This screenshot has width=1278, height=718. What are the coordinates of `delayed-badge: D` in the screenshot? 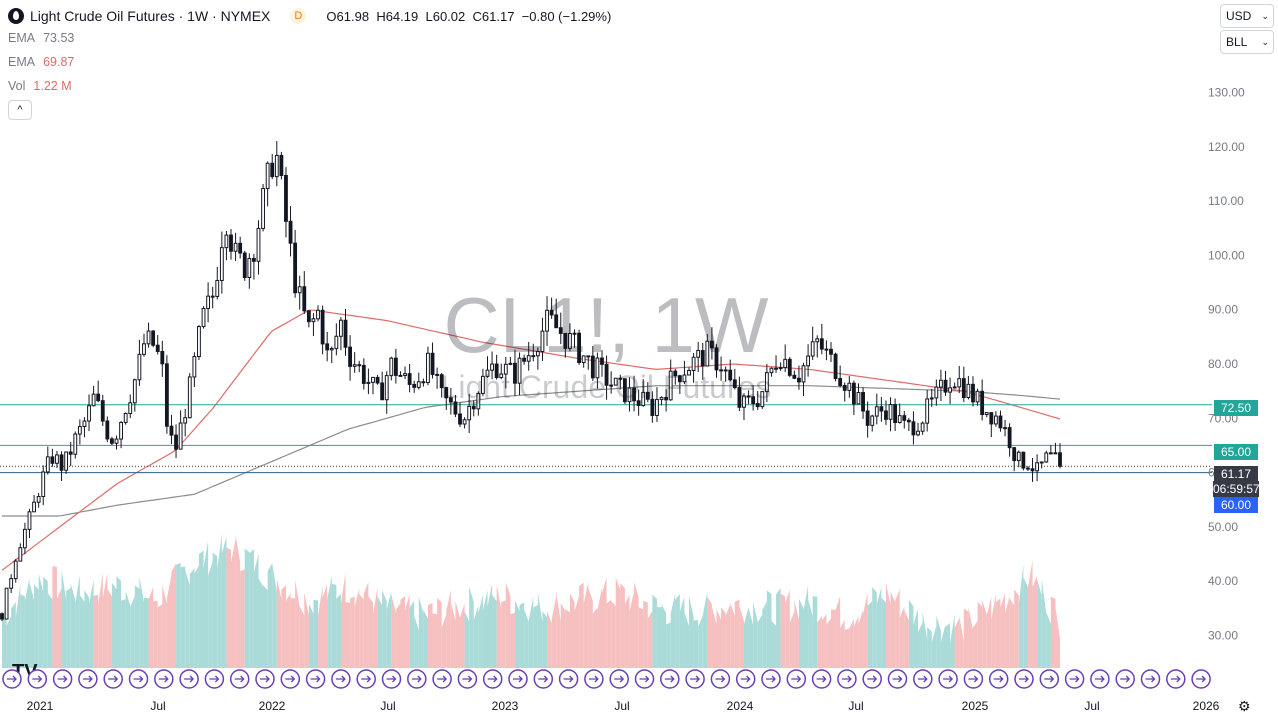 It's located at (298, 16).